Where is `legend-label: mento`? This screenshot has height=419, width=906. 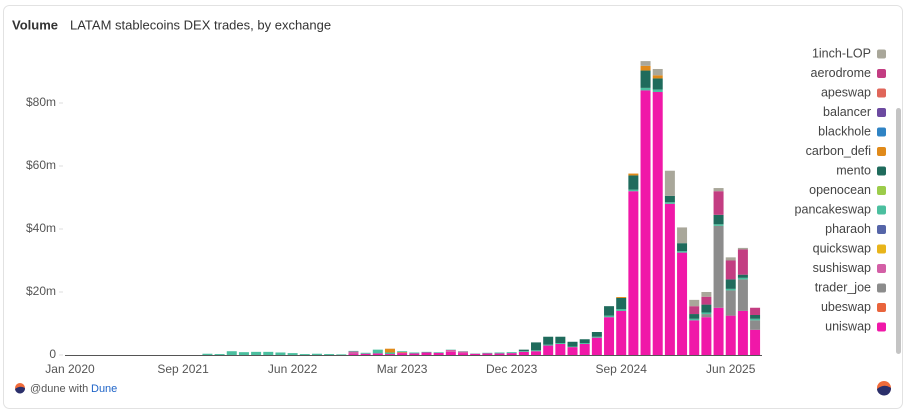 legend-label: mento is located at coordinates (853, 170).